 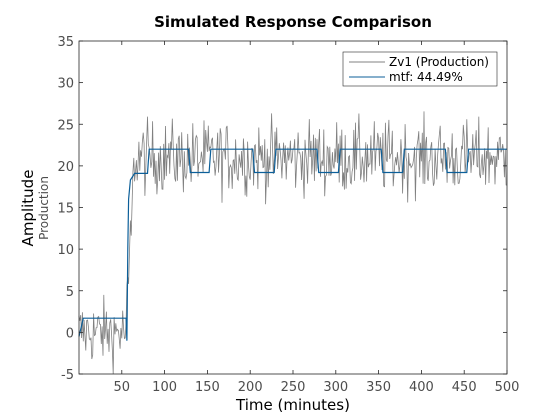 I want to click on legend-box, so click(x=420, y=69).